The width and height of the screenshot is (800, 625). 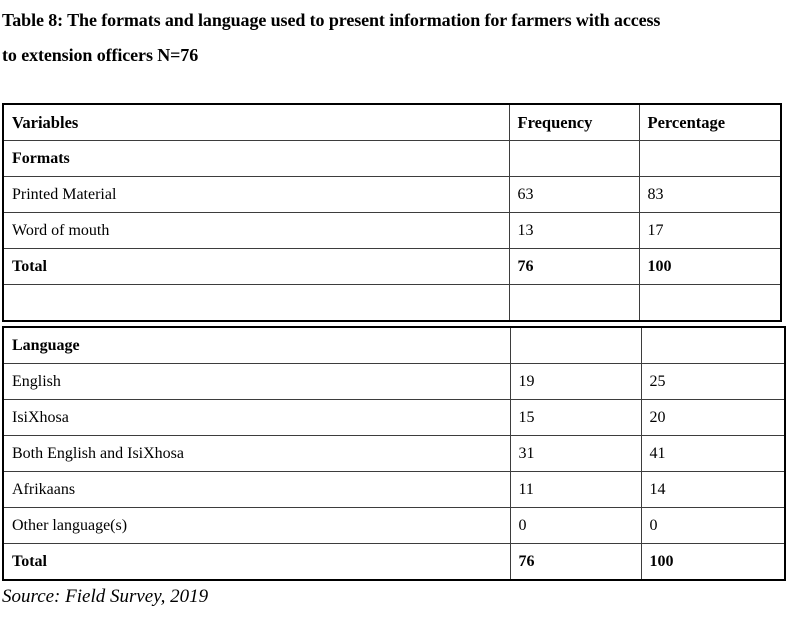 What do you see at coordinates (256, 158) in the screenshot?
I see `cell-variable: Formats` at bounding box center [256, 158].